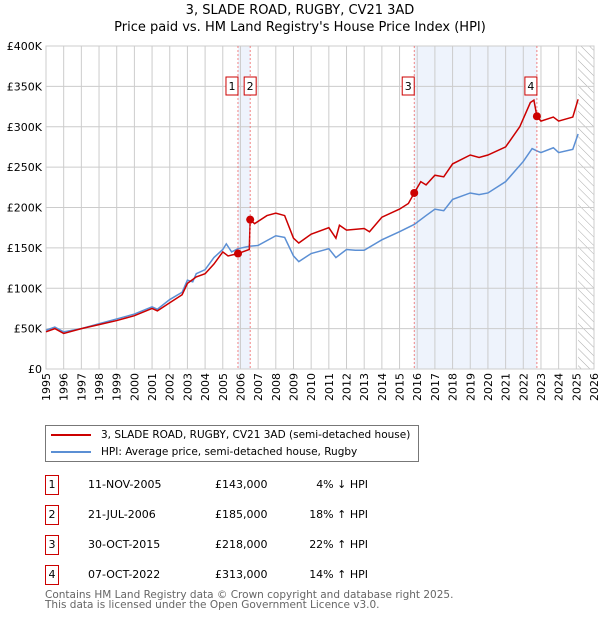  What do you see at coordinates (364, 387) in the screenshot?
I see `x-tick-label: 2013` at bounding box center [364, 387].